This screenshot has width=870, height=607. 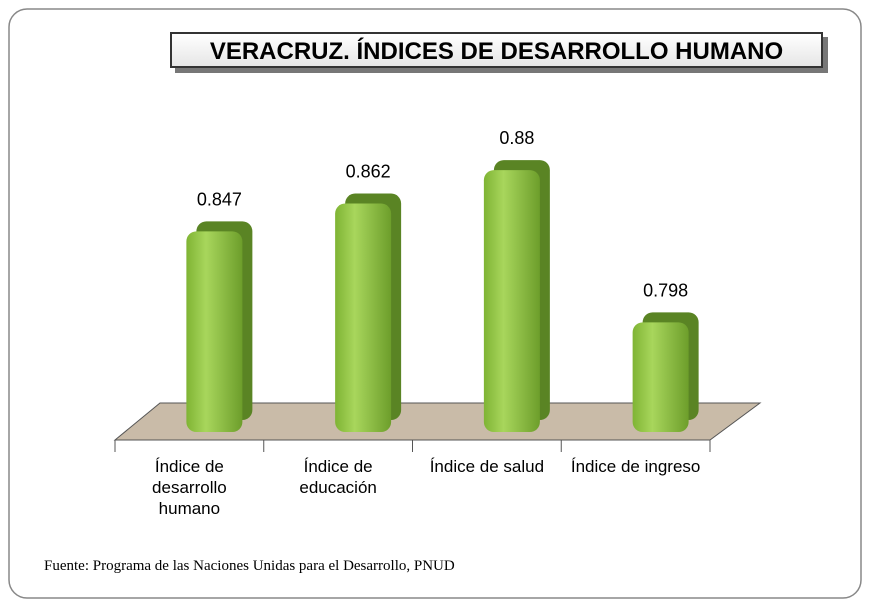 I want to click on x-tick-label: Índice de desarrollo humano, so click(x=189, y=487).